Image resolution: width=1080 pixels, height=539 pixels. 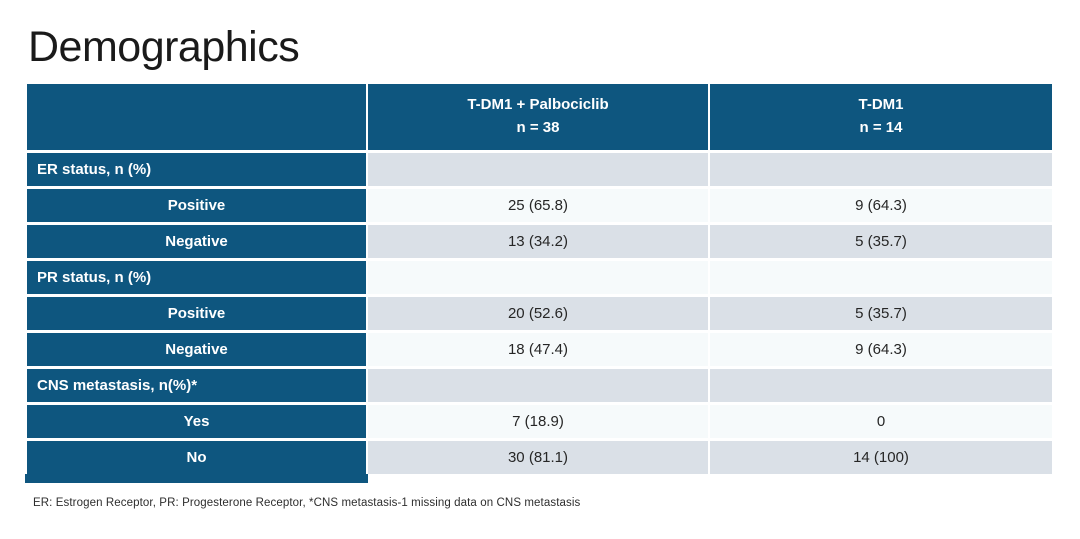 What do you see at coordinates (196, 117) in the screenshot?
I see `header-blank-cell` at bounding box center [196, 117].